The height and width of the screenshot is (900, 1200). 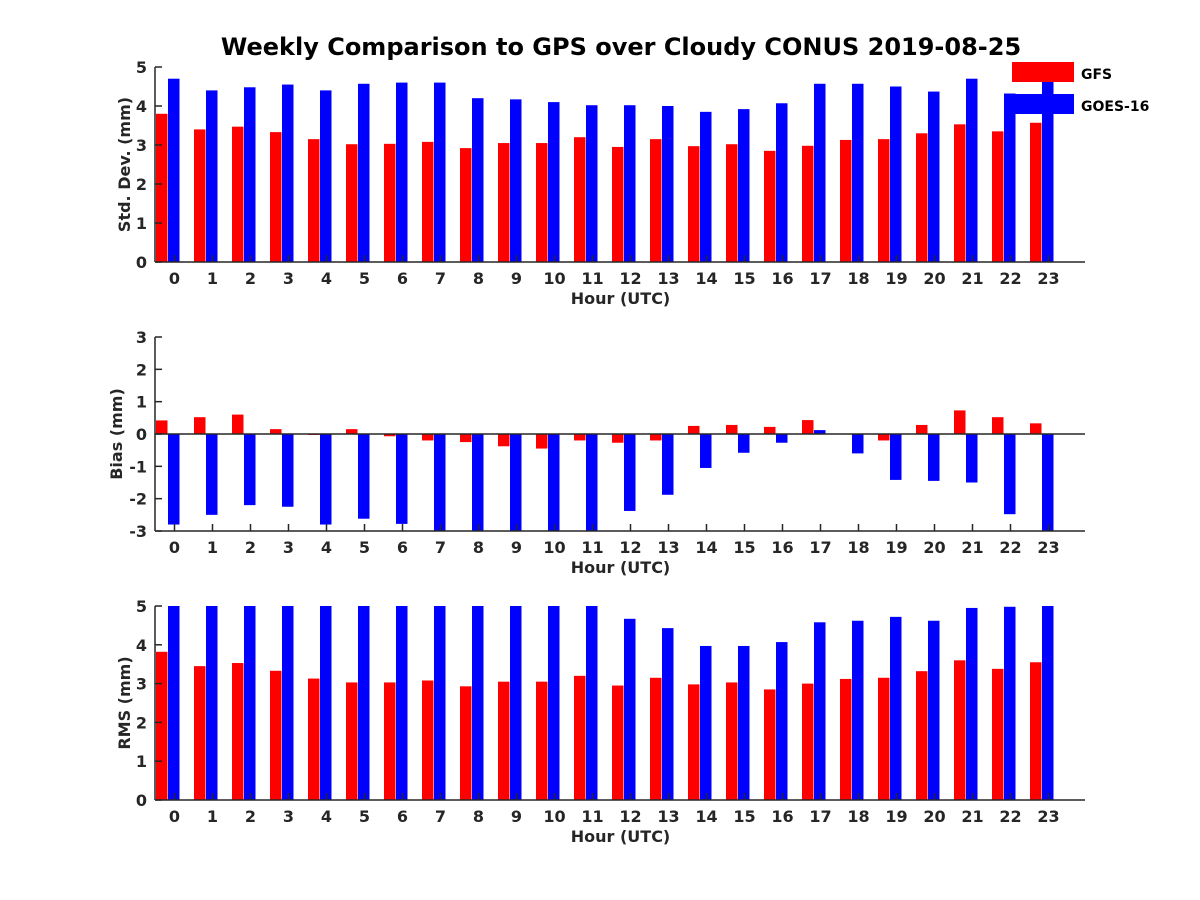 I want to click on y-tick-label: 2, so click(x=141, y=369).